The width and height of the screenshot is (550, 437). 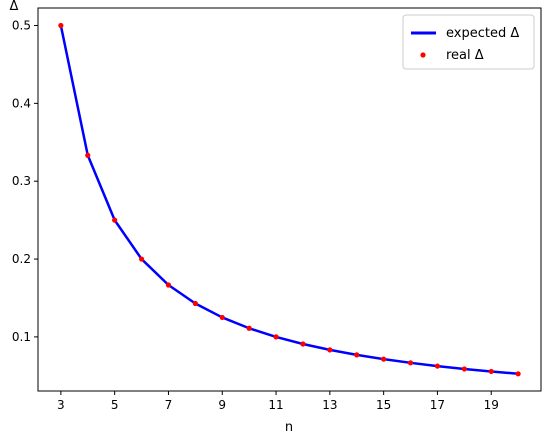 I want to click on legend-label-expected: expected Δ, so click(x=482, y=33).